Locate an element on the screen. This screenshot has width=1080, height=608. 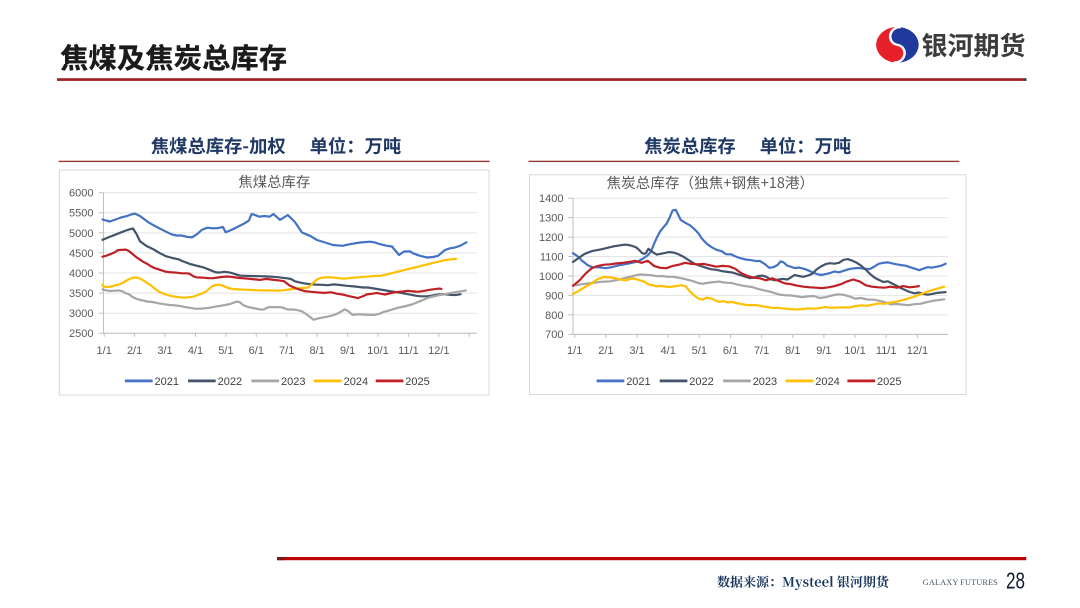
svg-text: 1000 is located at coordinates (551, 277).